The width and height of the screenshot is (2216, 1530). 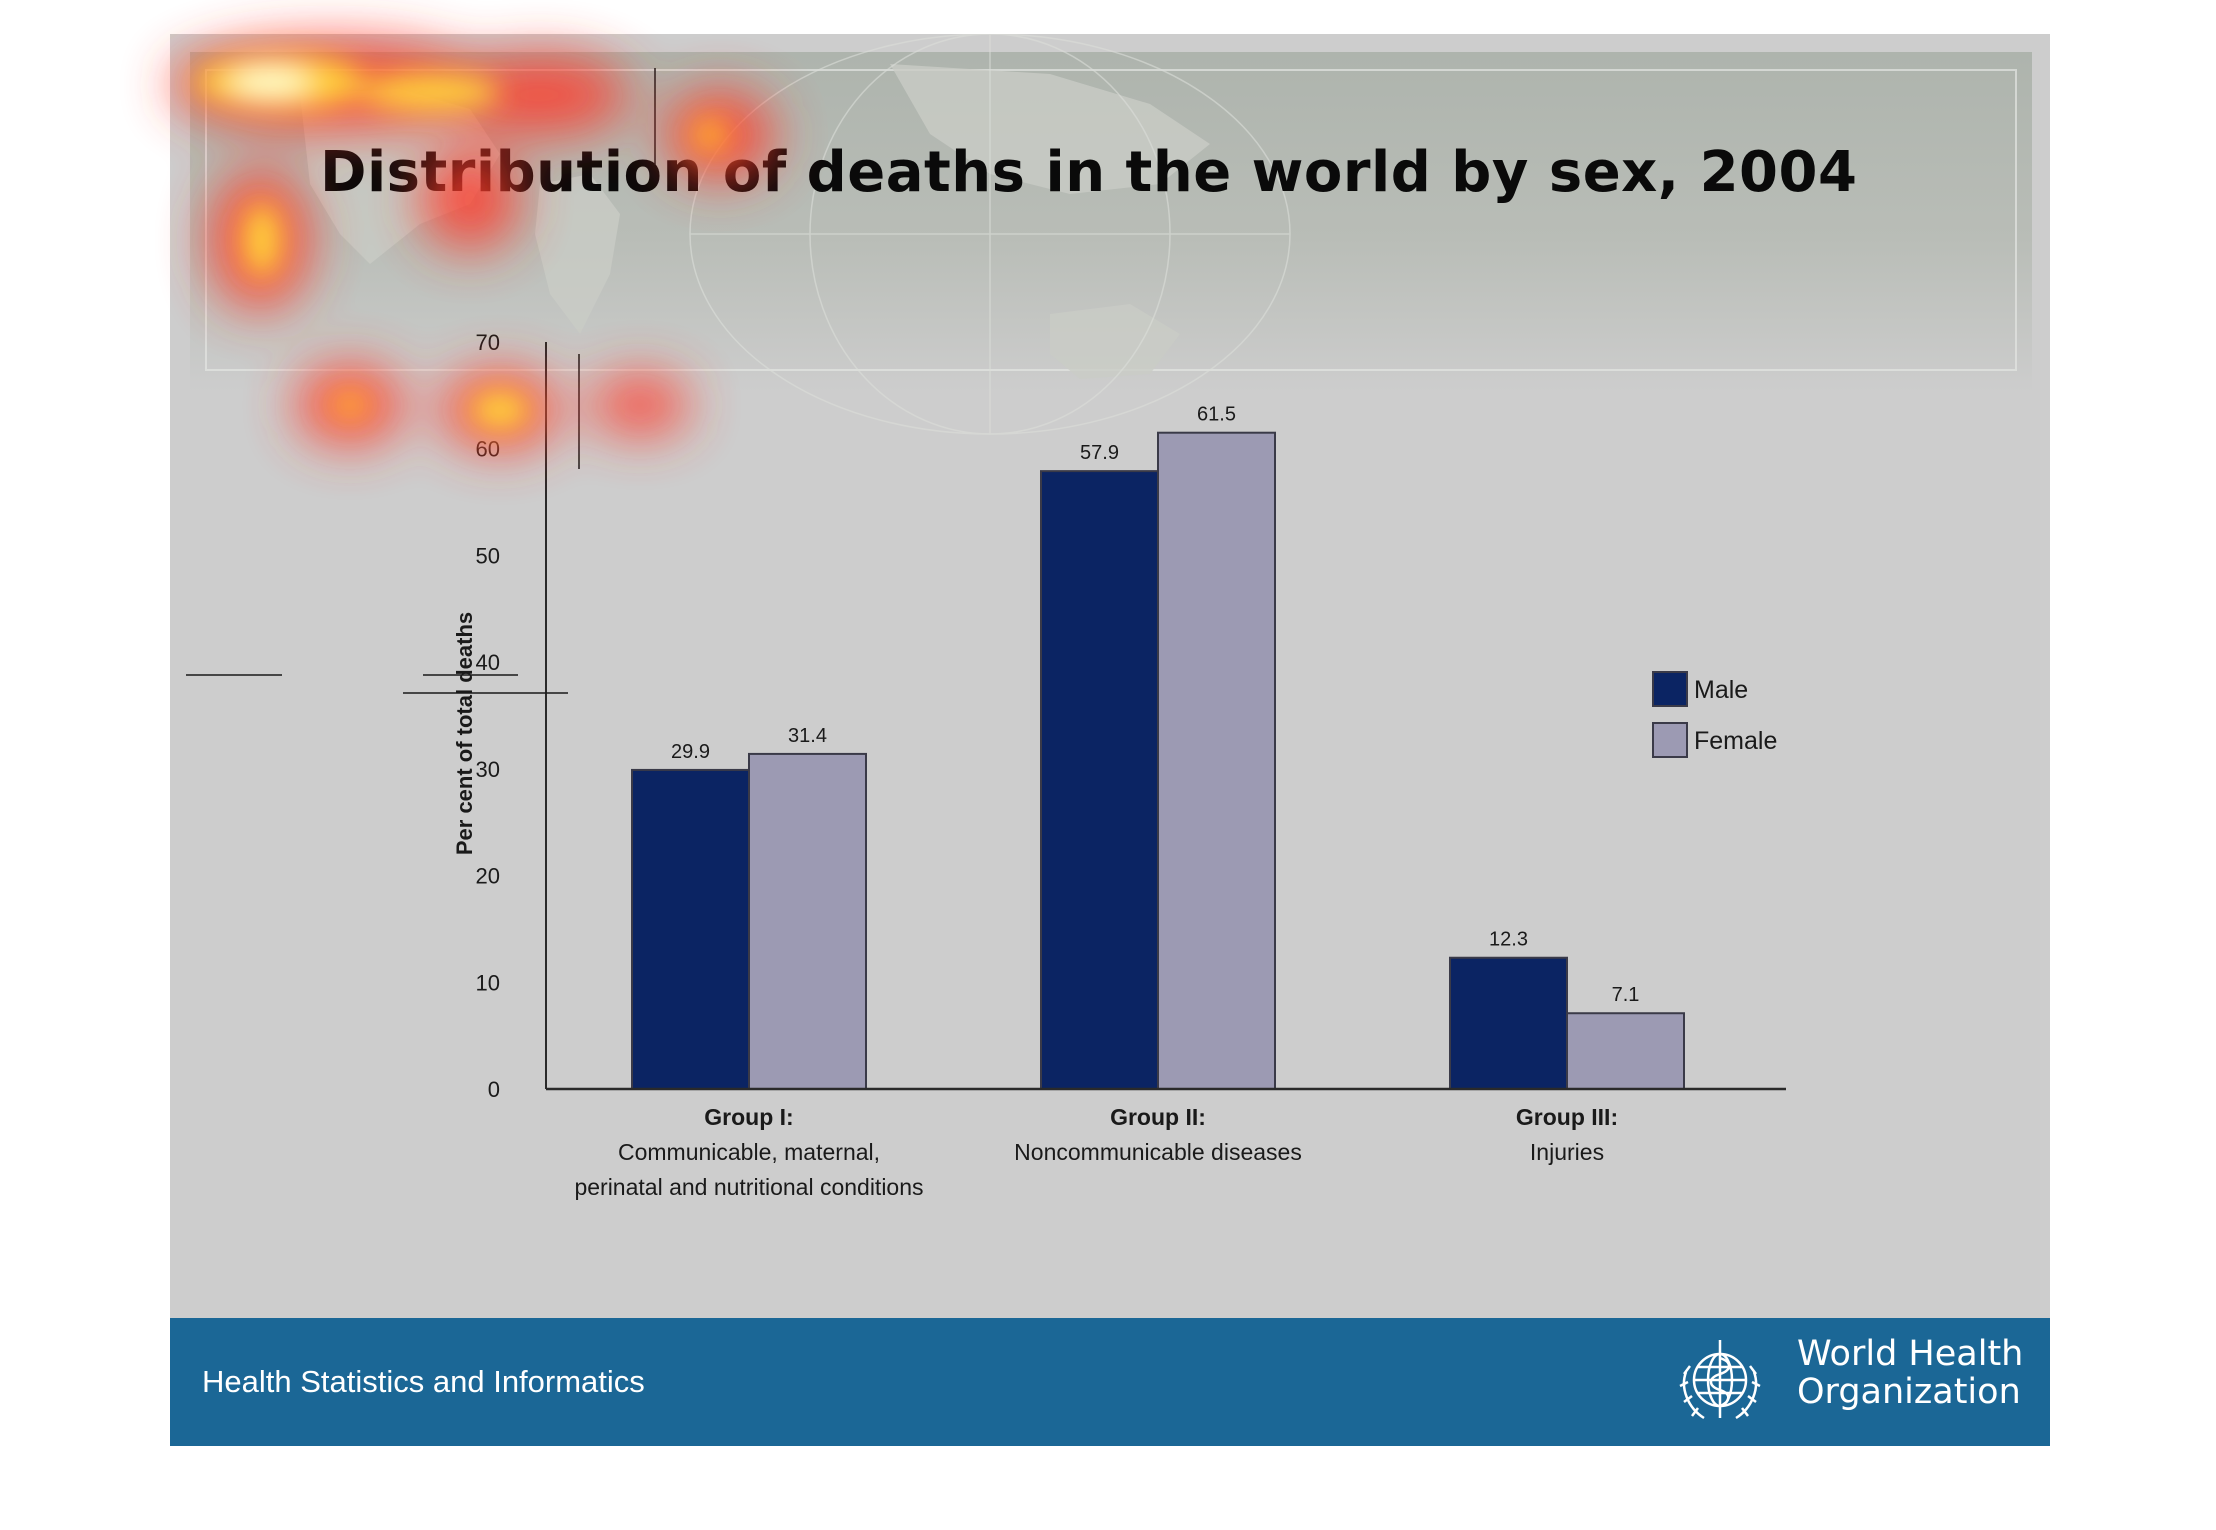 What do you see at coordinates (749, 1152) in the screenshot?
I see `category-description: Communicable, maternal,` at bounding box center [749, 1152].